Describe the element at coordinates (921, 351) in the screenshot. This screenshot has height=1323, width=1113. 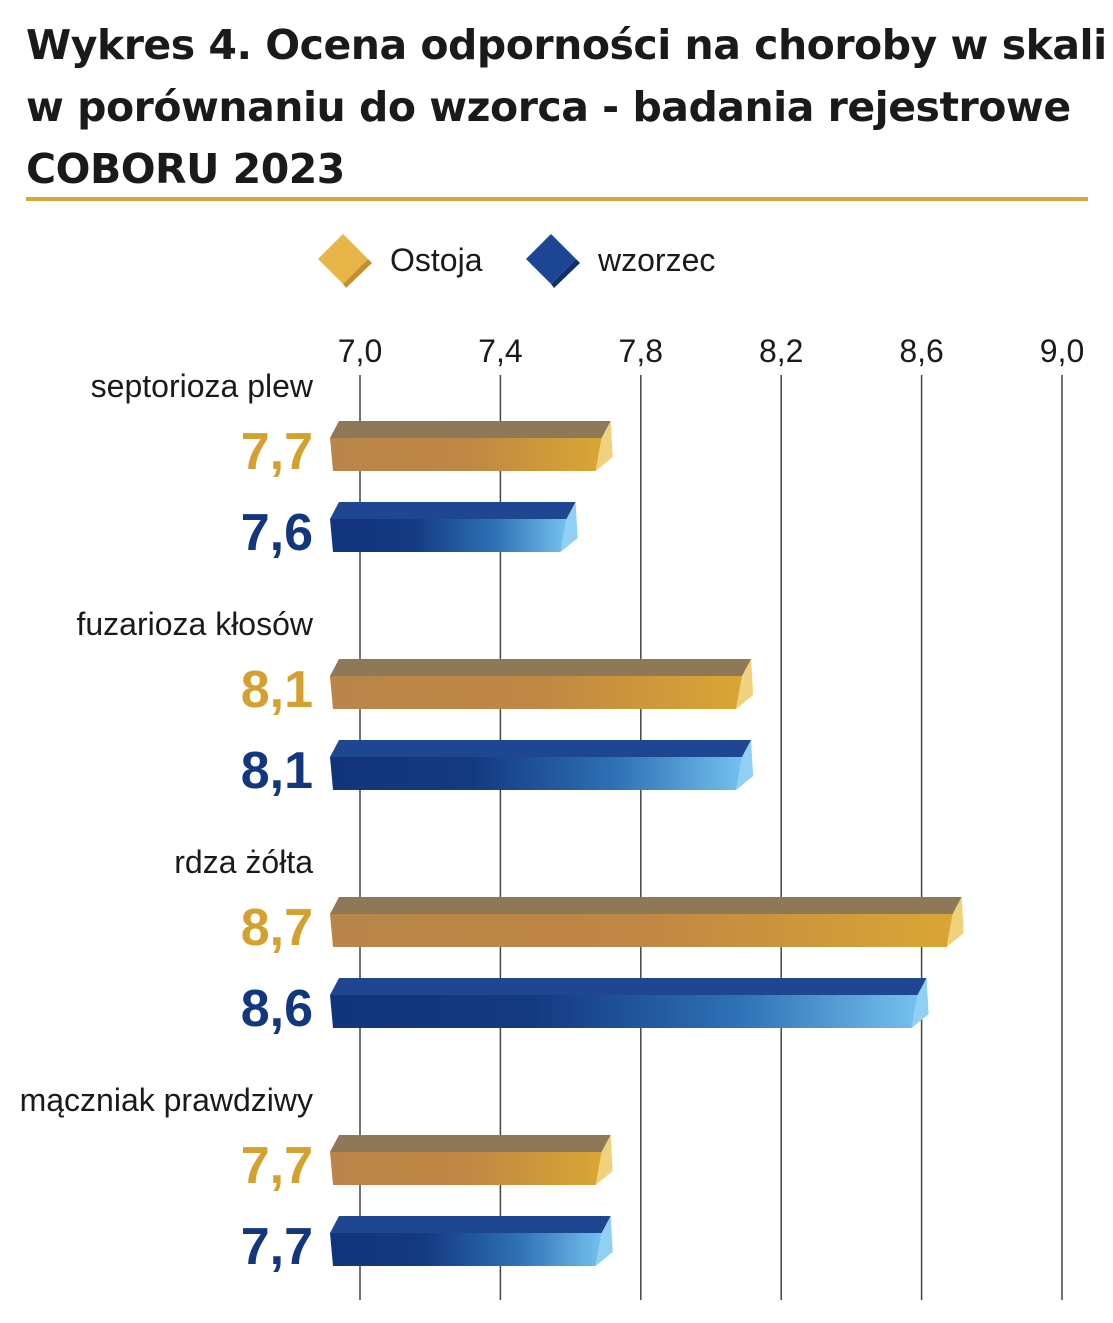
I see `x-tick-label: 8,6` at that location.